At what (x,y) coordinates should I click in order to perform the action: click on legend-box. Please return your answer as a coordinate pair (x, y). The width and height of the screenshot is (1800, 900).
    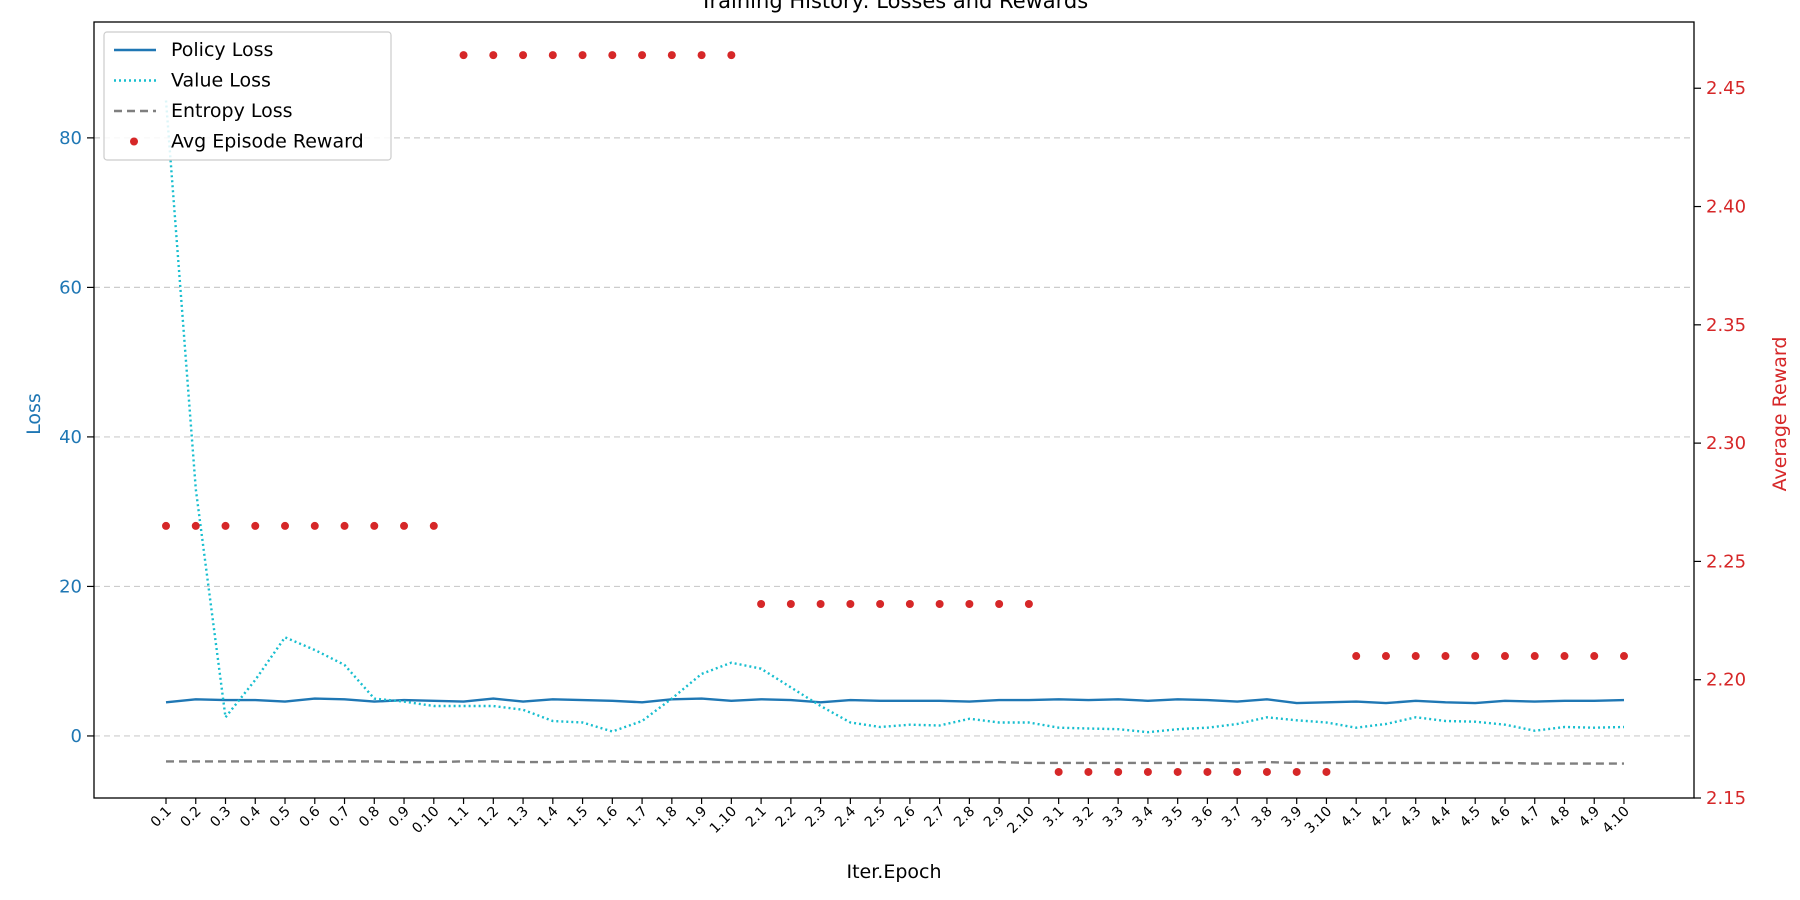
    Looking at the image, I should click on (247, 96).